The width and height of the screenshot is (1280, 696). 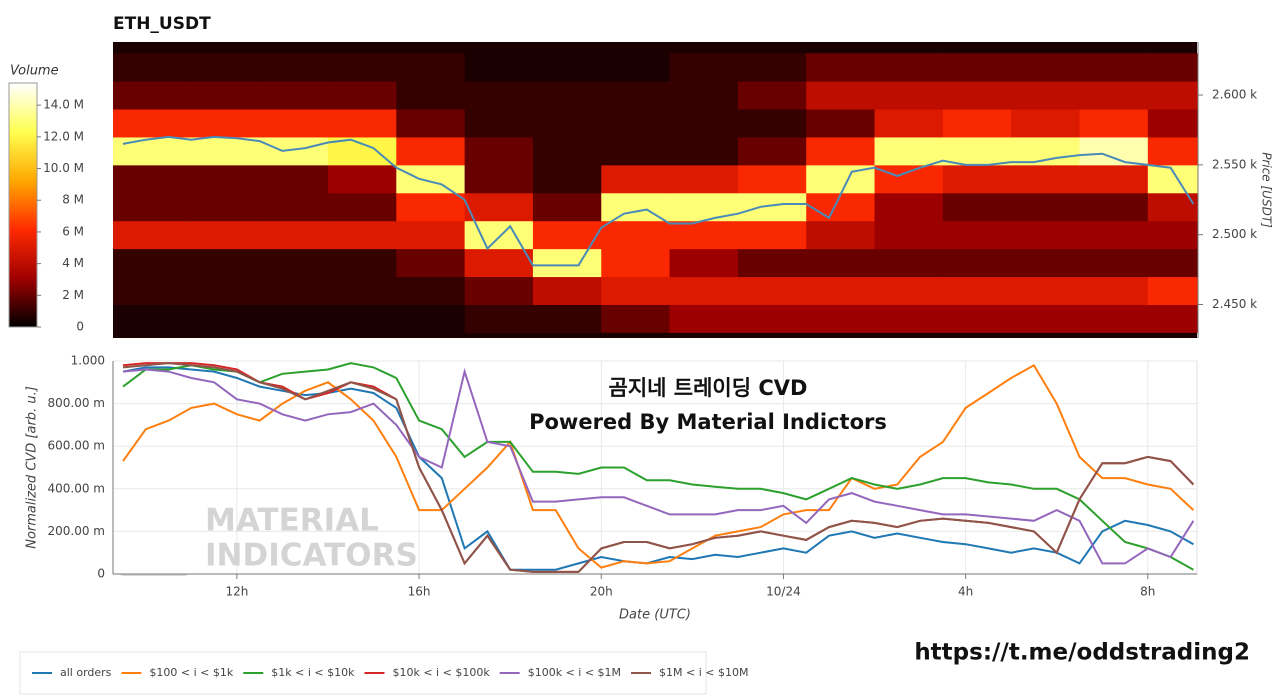 I want to click on watermark-text: INDICATORS, so click(x=311, y=556).